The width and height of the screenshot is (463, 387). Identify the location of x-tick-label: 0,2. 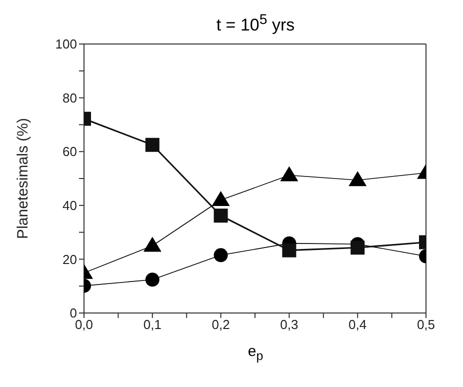
(221, 324).